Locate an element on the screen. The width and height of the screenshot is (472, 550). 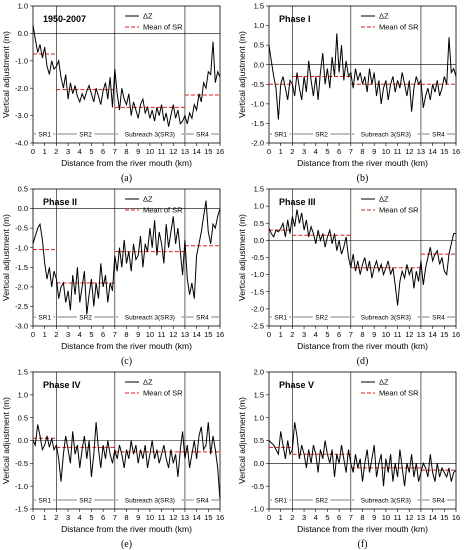
panel-title: Phase I is located at coordinates (295, 19).